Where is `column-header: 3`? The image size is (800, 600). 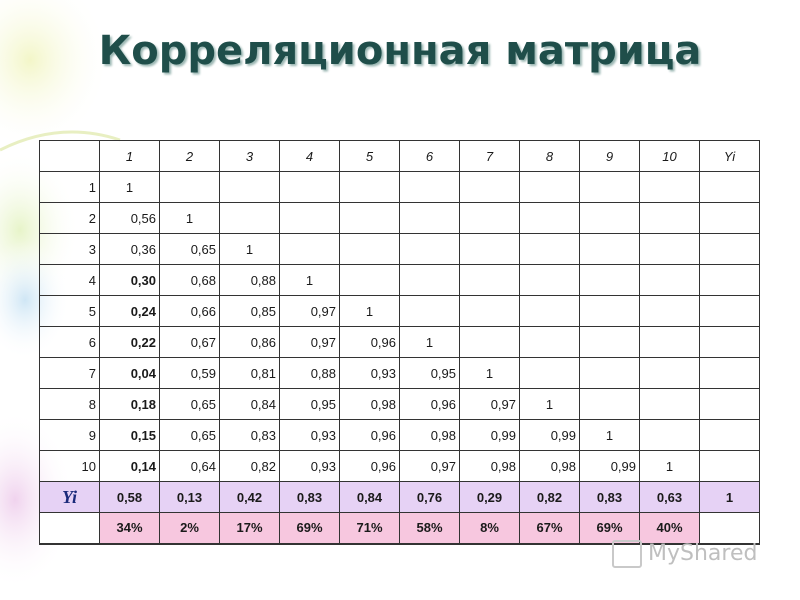
column-header: 3 is located at coordinates (249, 156).